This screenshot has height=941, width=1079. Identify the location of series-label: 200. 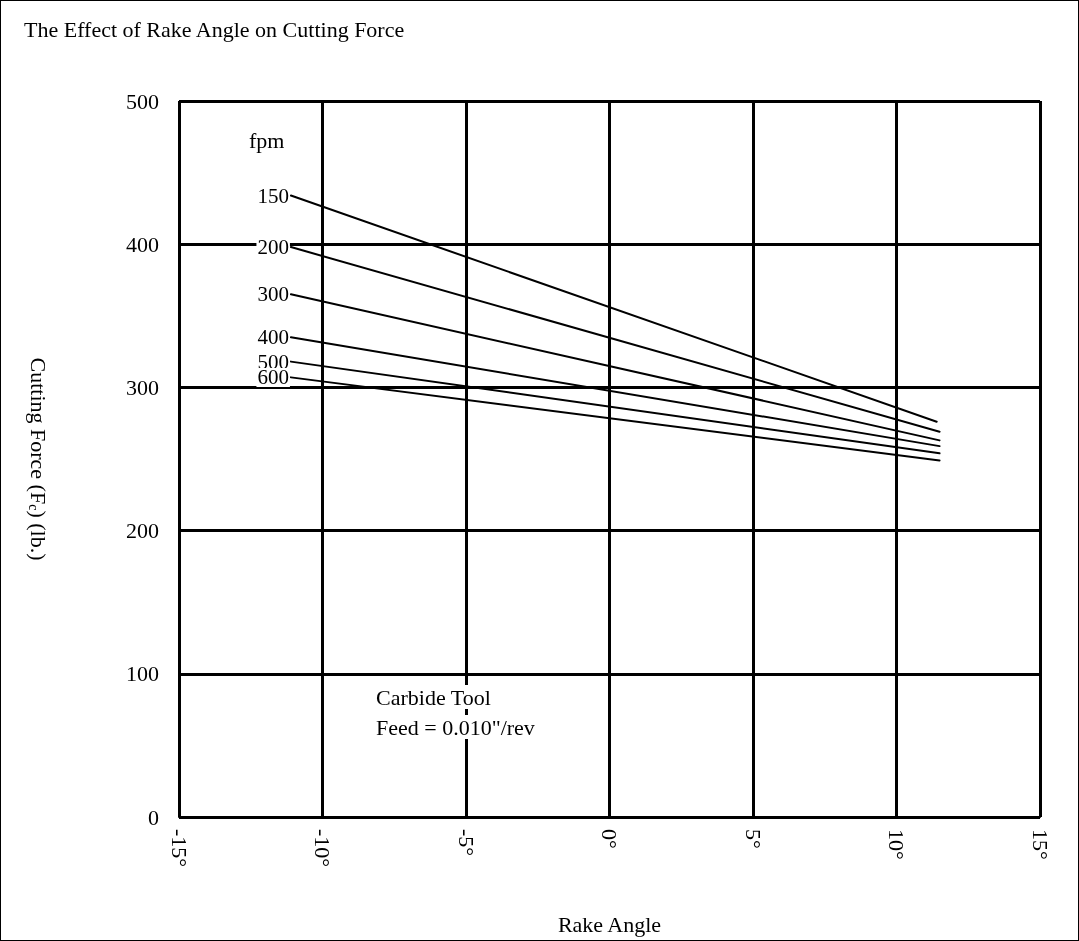
(273, 247).